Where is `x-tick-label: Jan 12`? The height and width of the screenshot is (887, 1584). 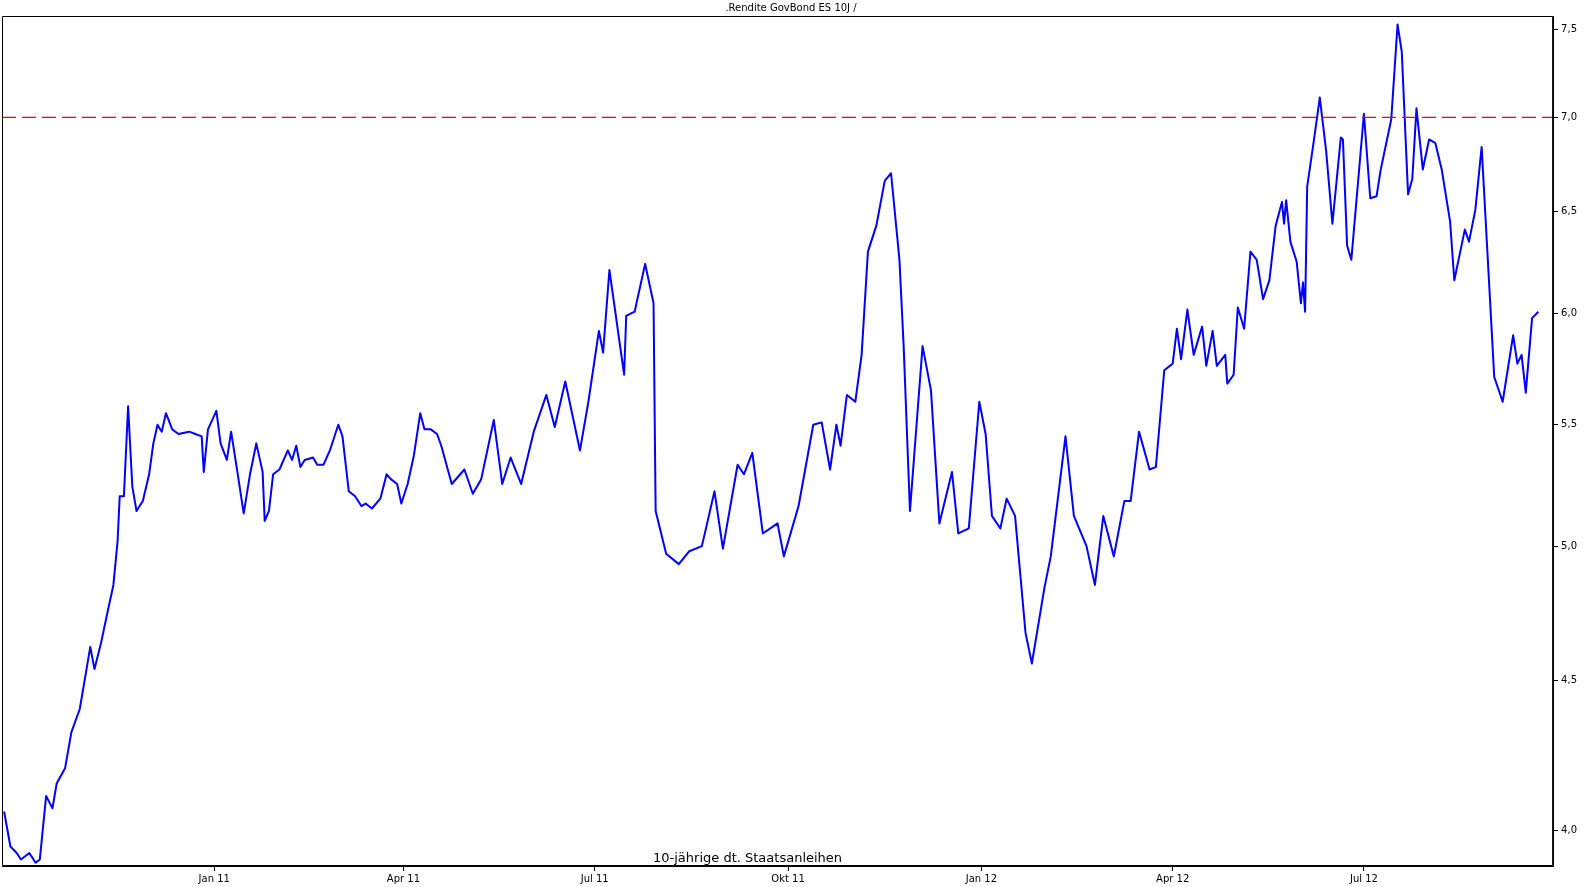 x-tick-label: Jan 12 is located at coordinates (981, 878).